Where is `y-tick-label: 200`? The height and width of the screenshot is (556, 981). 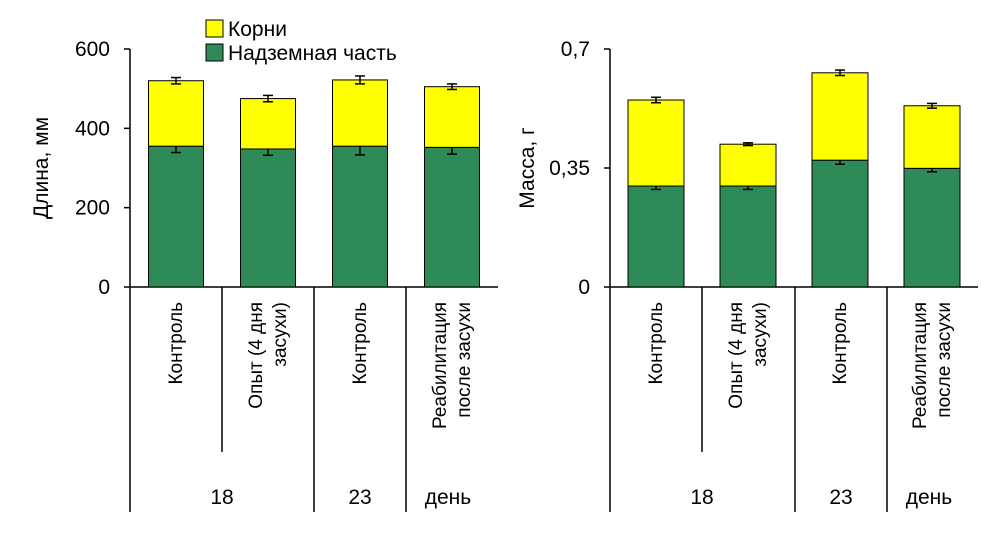 y-tick-label: 200 is located at coordinates (92, 208).